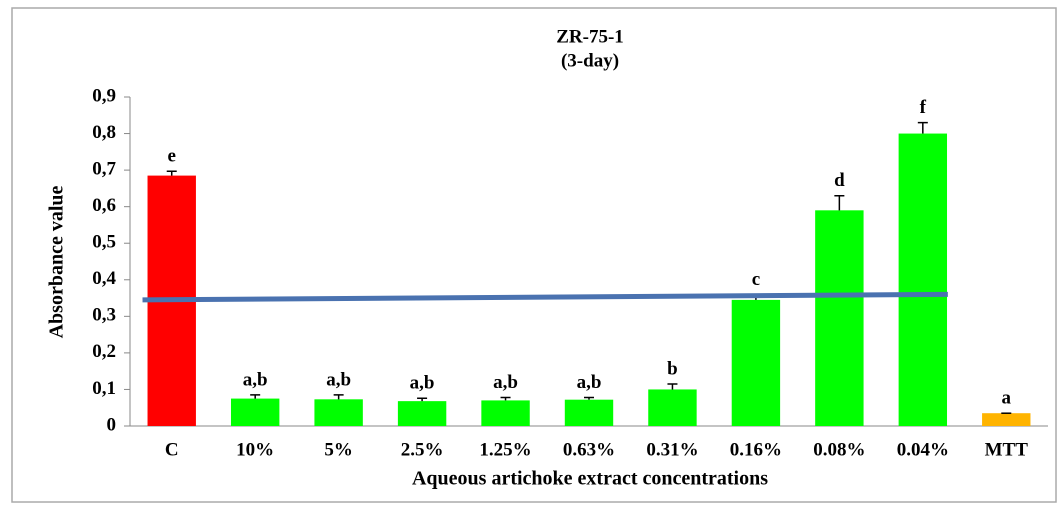 The image size is (1059, 509). Describe the element at coordinates (590, 60) in the screenshot. I see `chart-subtitle: (3-day)` at that location.